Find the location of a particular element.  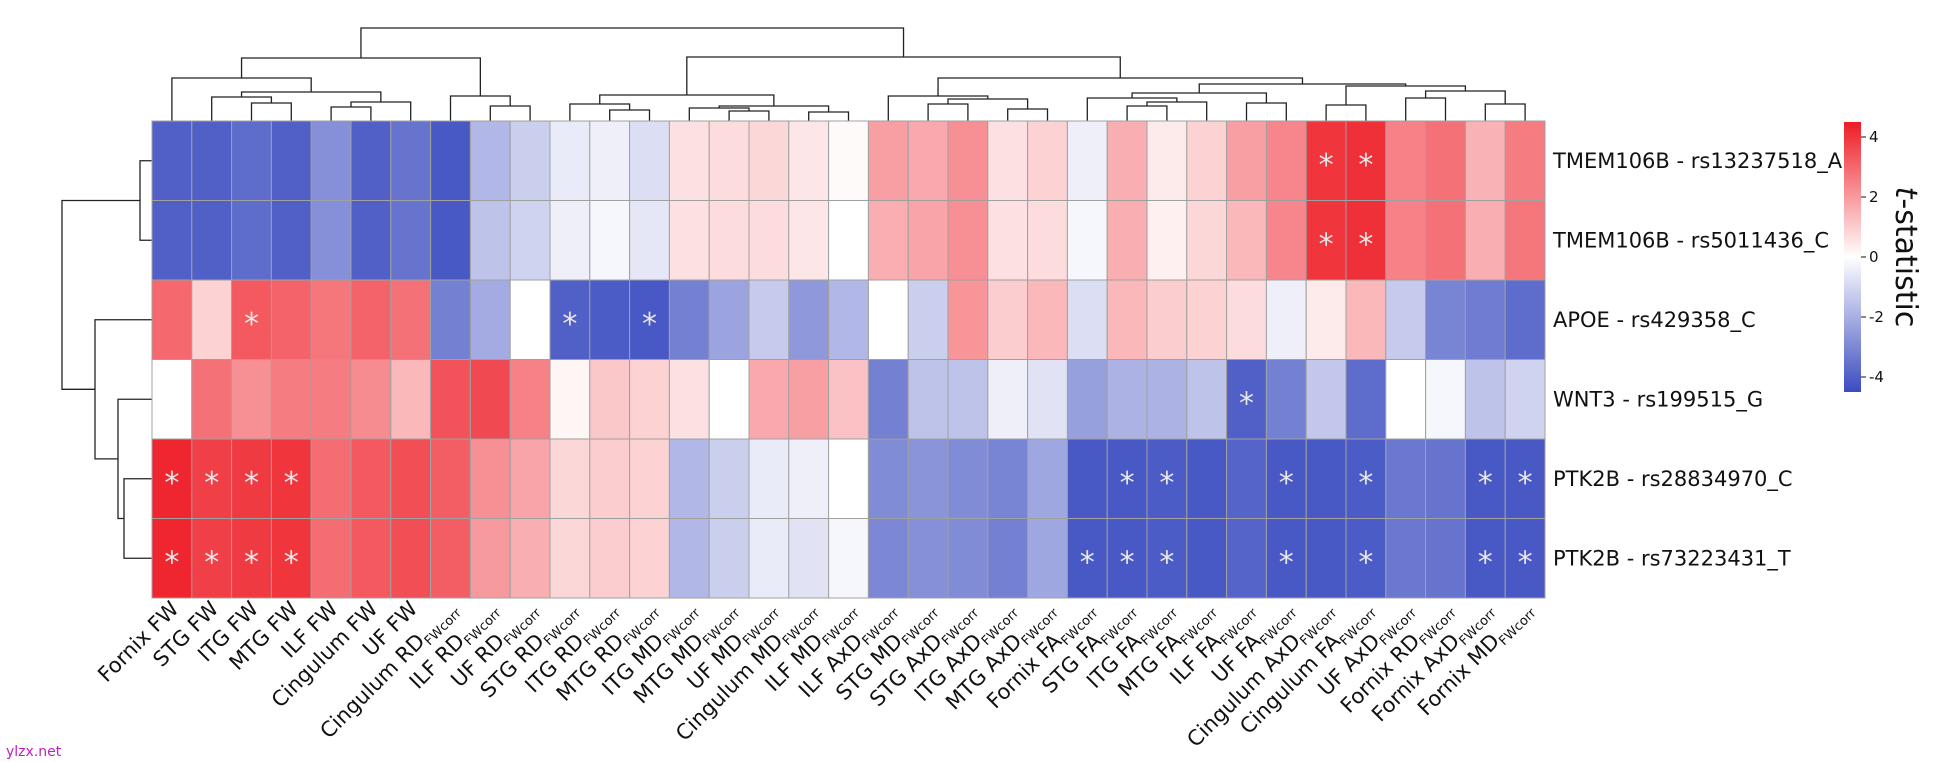

colorbar-tick-label: 0 is located at coordinates (1874, 257).